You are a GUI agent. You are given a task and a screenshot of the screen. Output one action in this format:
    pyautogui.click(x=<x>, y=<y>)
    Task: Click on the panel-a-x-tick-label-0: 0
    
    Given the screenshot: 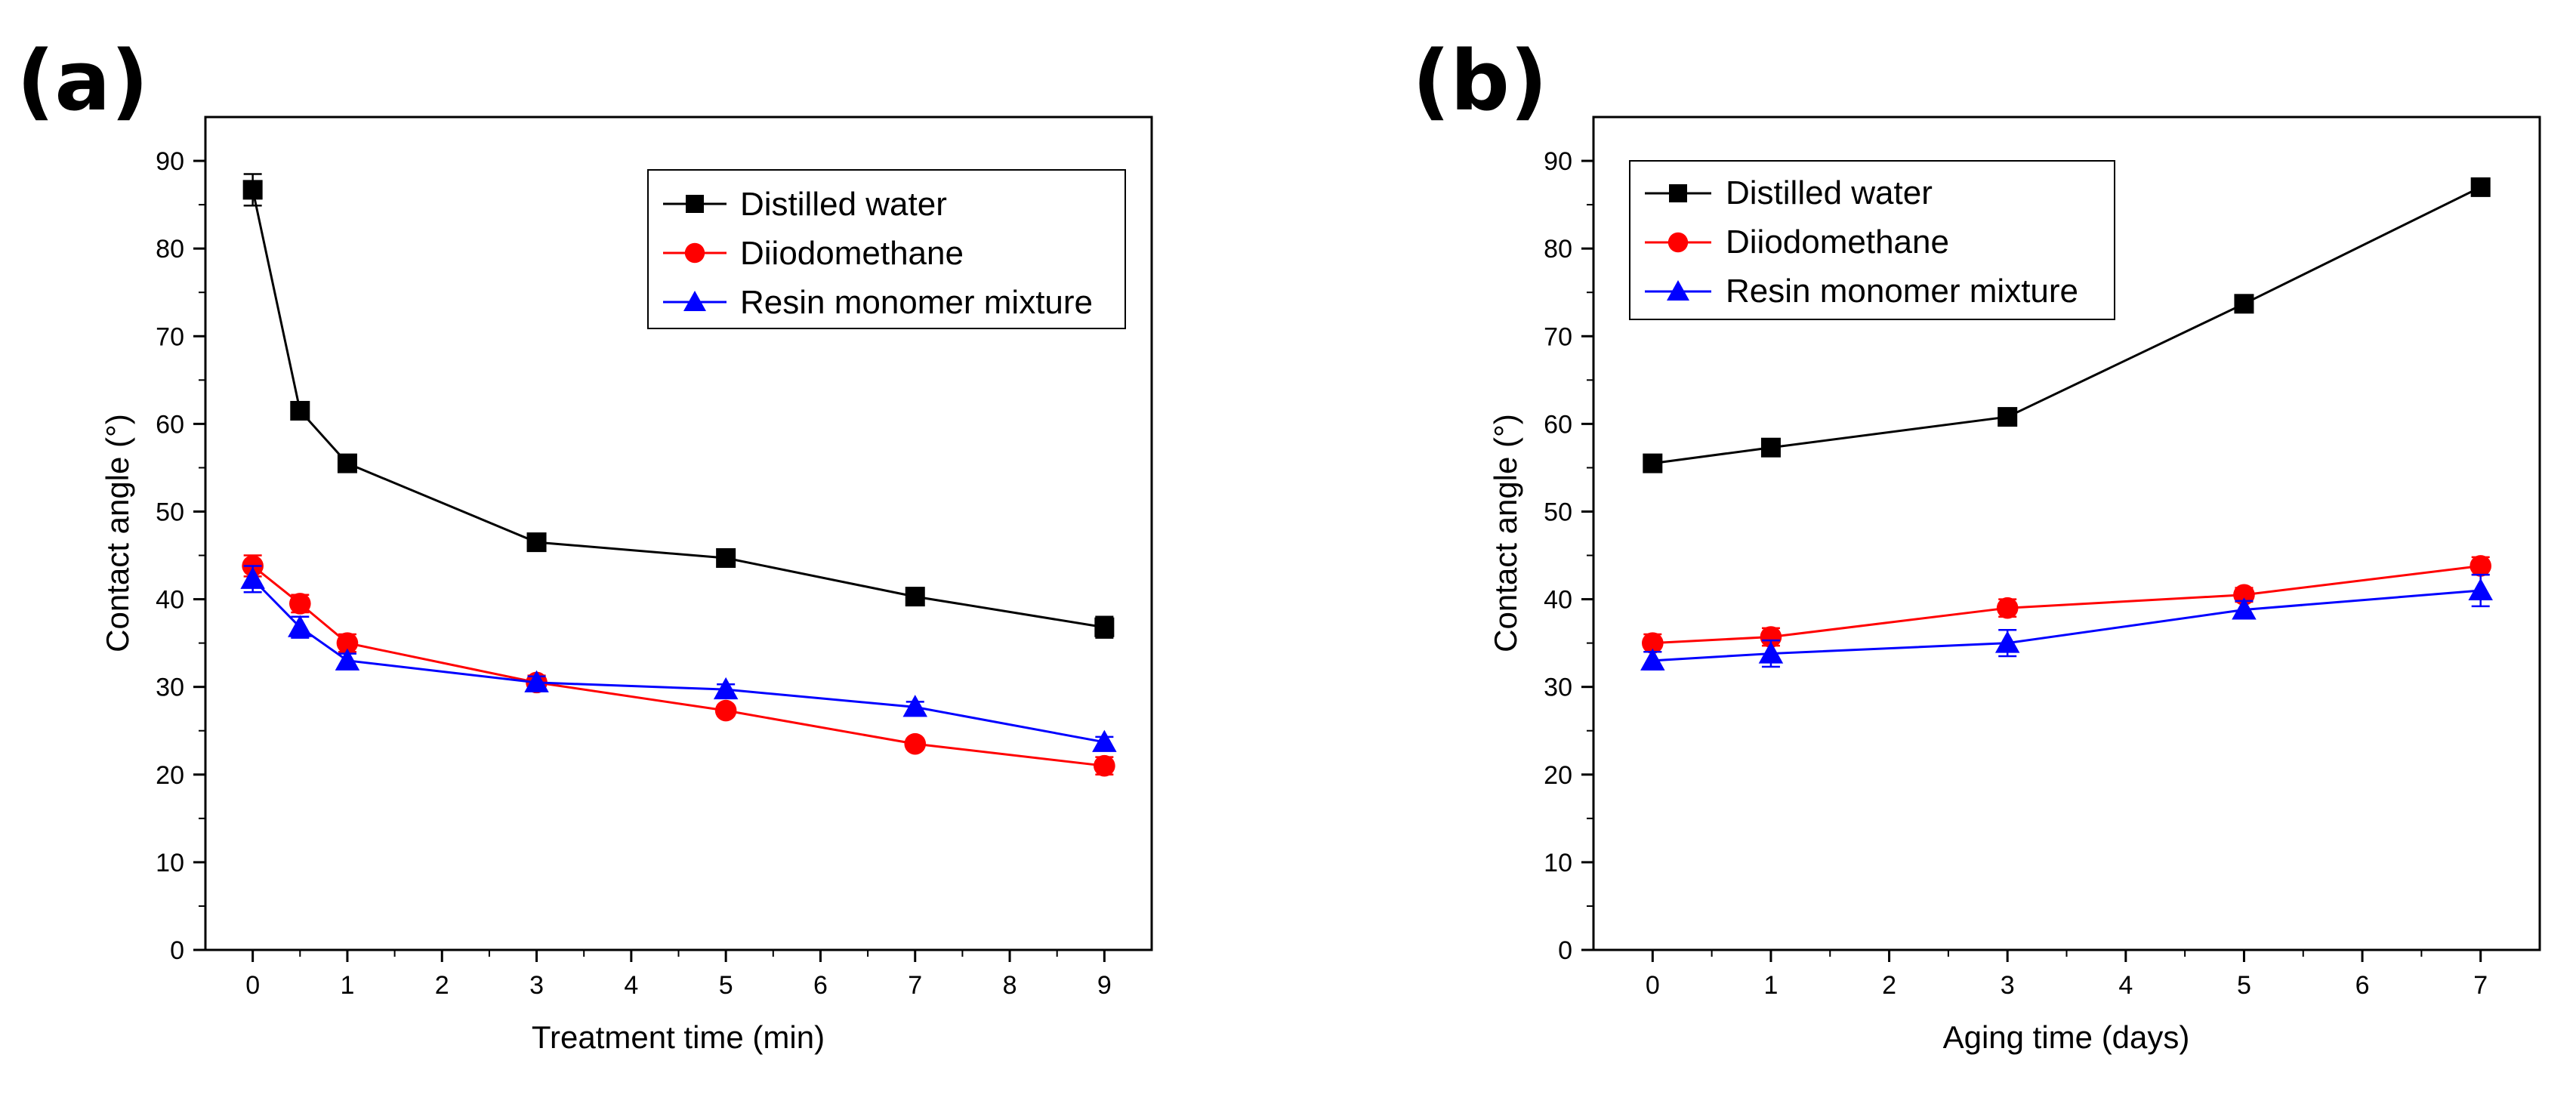 What is the action you would take?
    pyautogui.click(x=252, y=985)
    